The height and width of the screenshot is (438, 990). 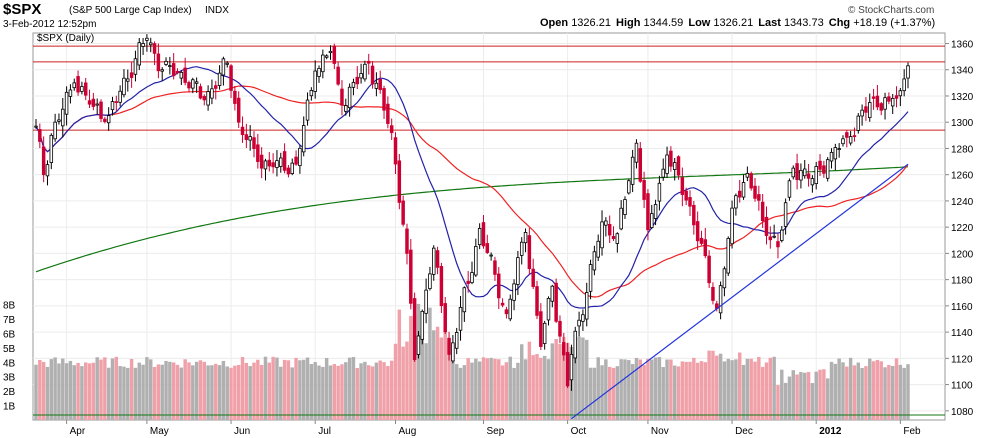 I want to click on x-axis-ticks: Apr May Jun Jul Aug Sep Oct Nov Dec 2012 Feb, so click(x=493, y=428).